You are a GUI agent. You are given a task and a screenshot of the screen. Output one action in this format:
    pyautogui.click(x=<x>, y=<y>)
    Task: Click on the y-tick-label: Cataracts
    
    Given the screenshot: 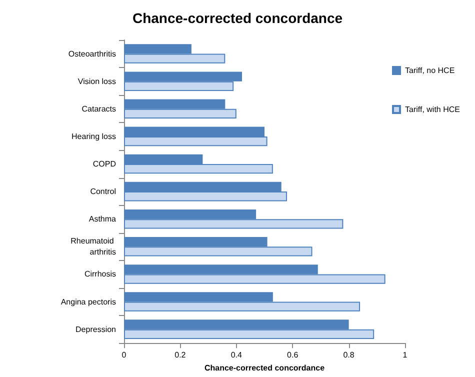 What is the action you would take?
    pyautogui.click(x=99, y=109)
    